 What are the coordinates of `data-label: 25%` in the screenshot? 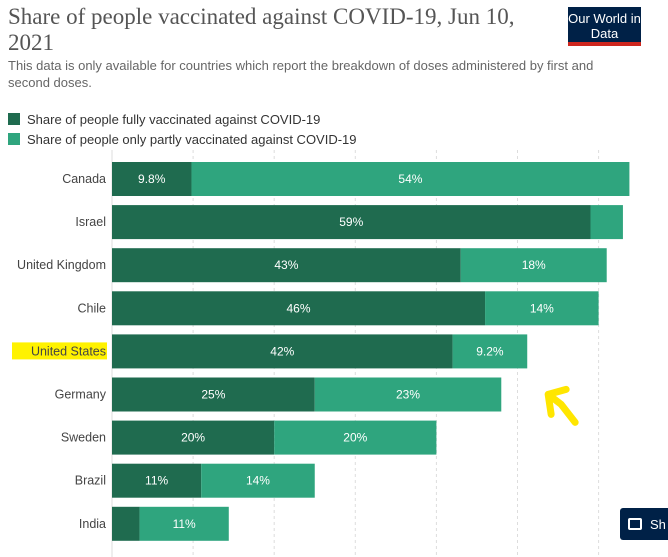 It's located at (213, 395).